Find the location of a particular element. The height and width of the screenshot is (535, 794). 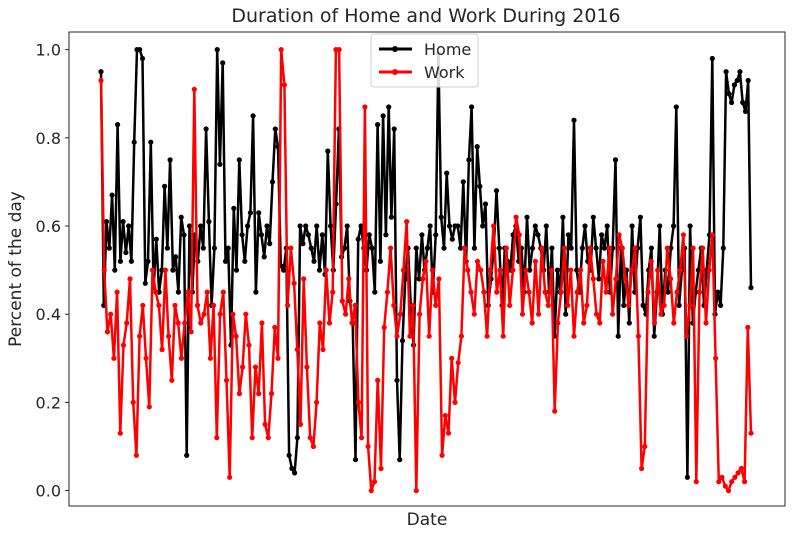

y-tick-label: 0.0 is located at coordinates (48, 491).